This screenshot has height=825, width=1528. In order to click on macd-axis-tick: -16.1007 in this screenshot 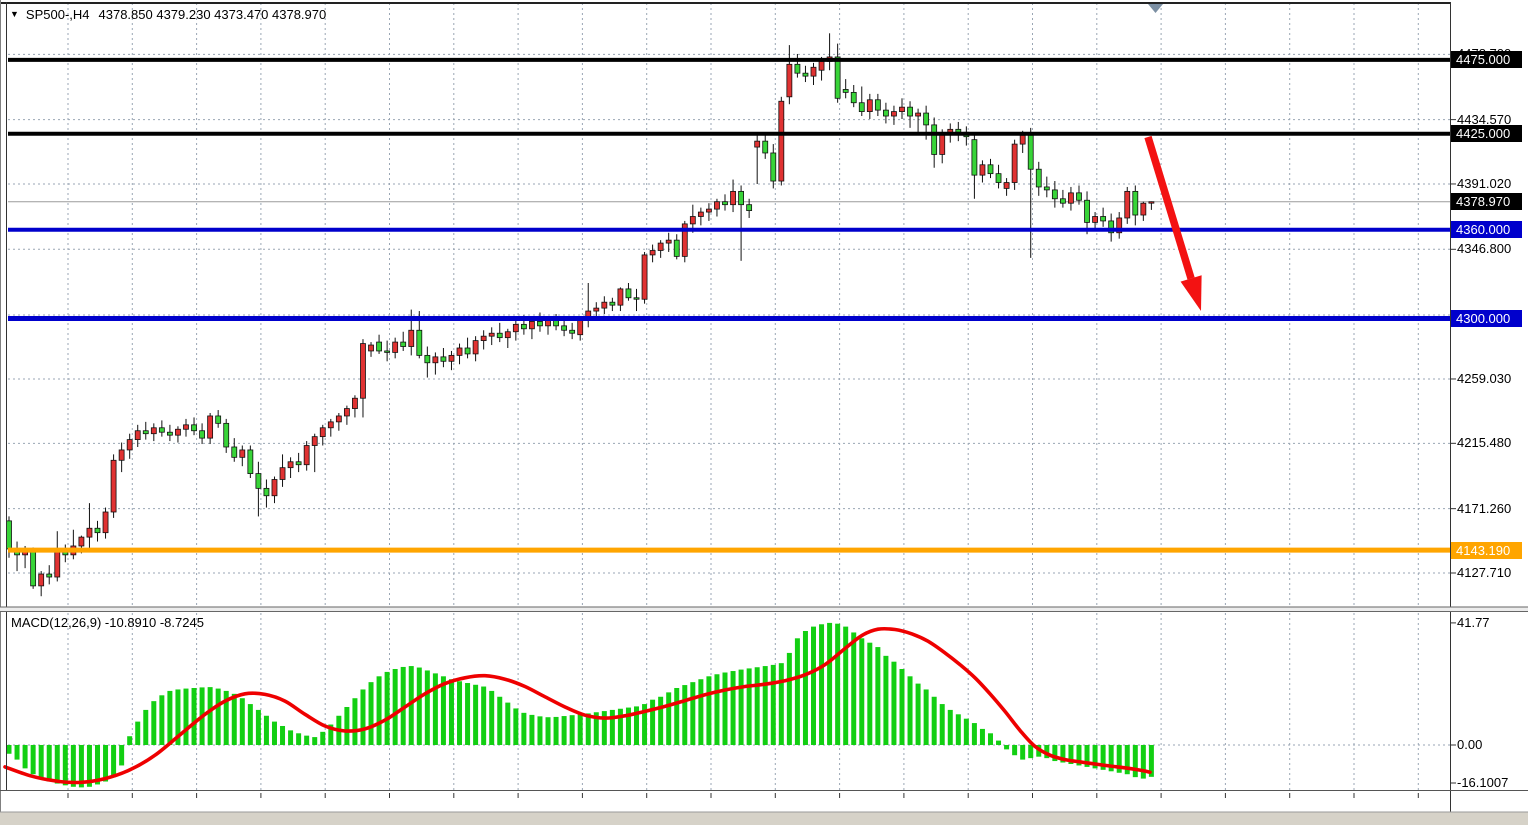, I will do `click(1483, 782)`.